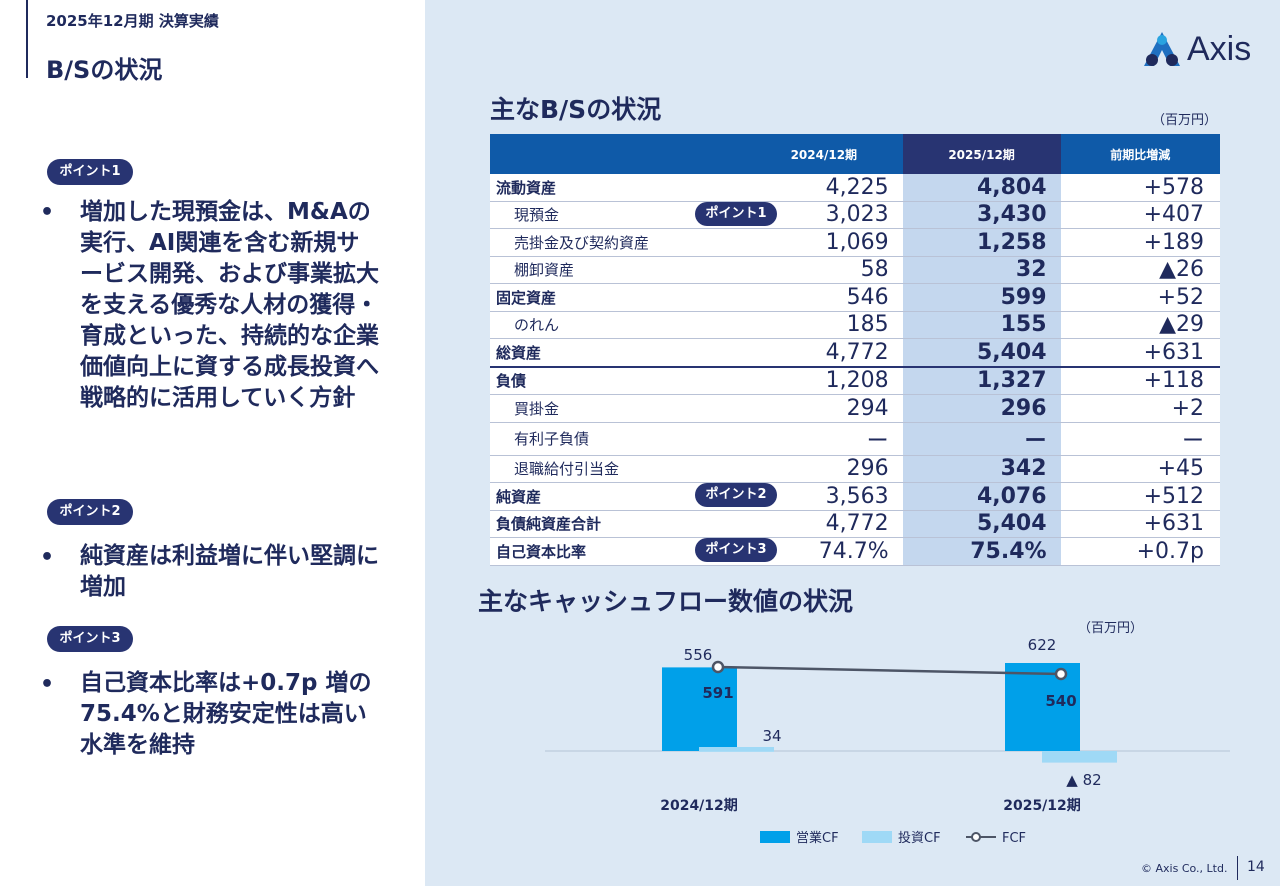 This screenshot has width=1280, height=886. Describe the element at coordinates (824, 439) in the screenshot. I see `bs-value-2024: ー` at that location.